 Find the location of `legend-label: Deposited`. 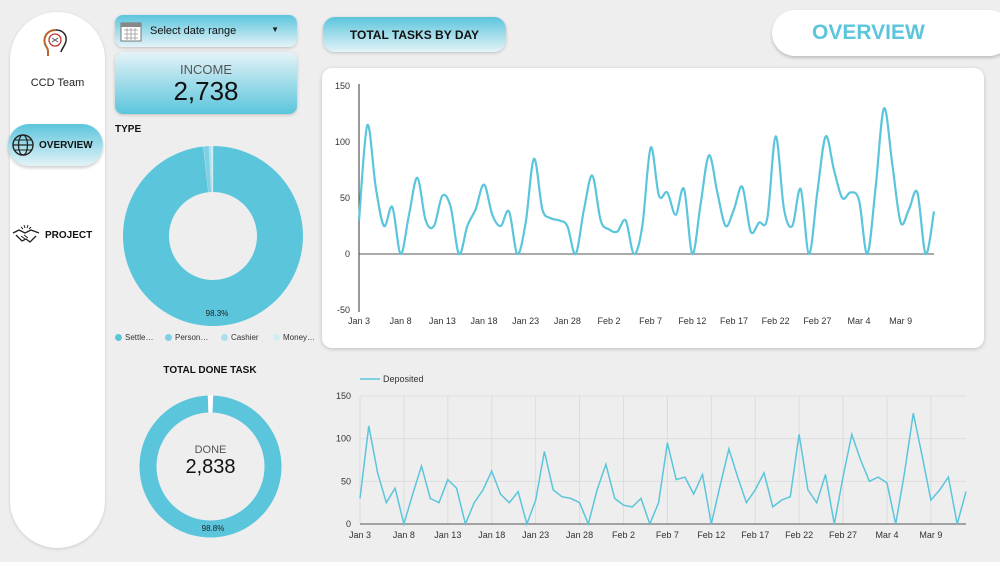

legend-label: Deposited is located at coordinates (403, 379).